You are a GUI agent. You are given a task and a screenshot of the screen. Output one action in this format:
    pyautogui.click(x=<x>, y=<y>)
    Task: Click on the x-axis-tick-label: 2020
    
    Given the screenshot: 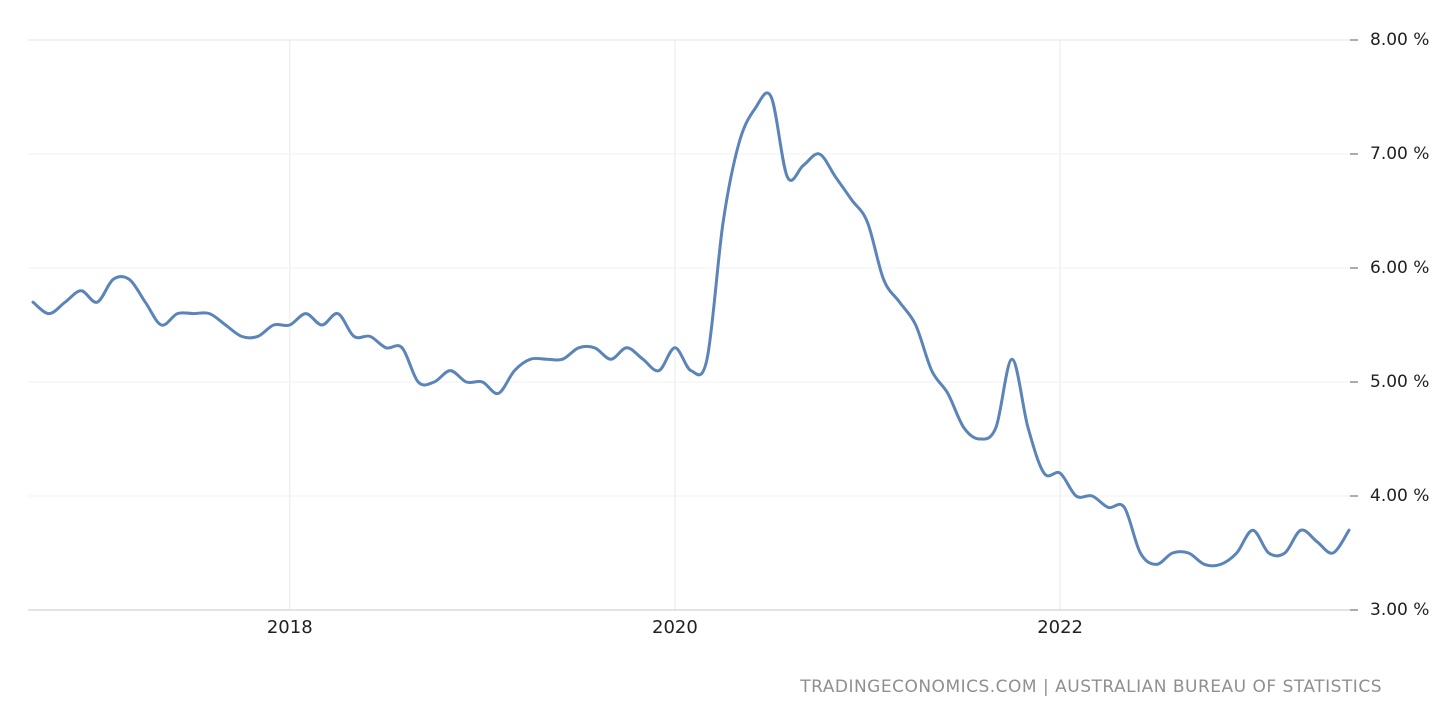 What is the action you would take?
    pyautogui.click(x=675, y=627)
    